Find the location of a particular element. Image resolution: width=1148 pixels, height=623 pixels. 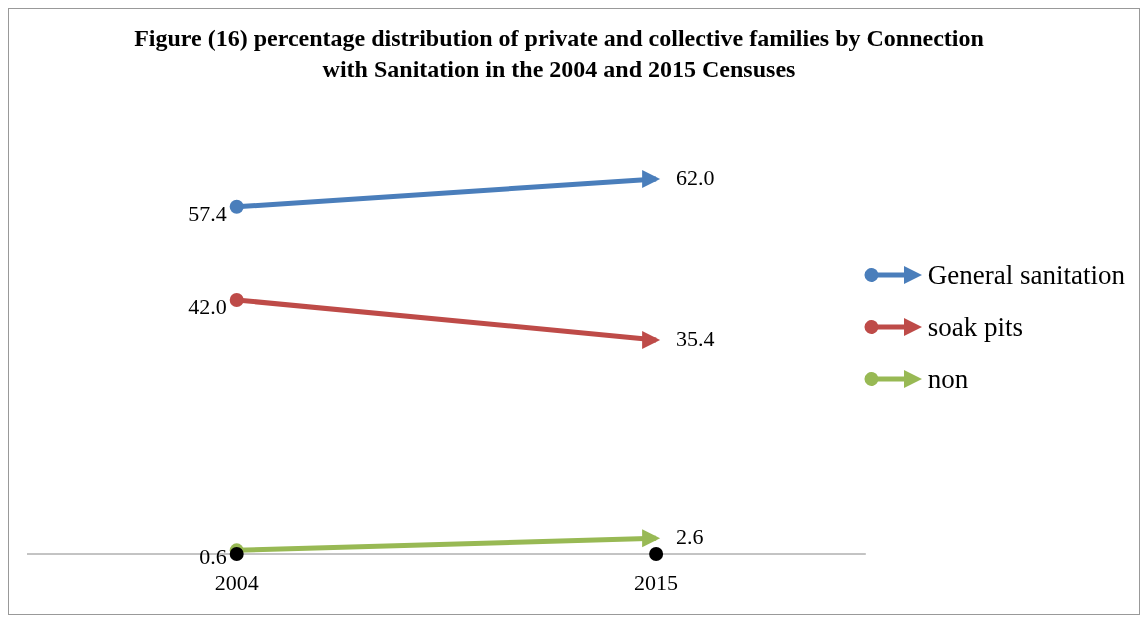

legend-label: non is located at coordinates (948, 379).